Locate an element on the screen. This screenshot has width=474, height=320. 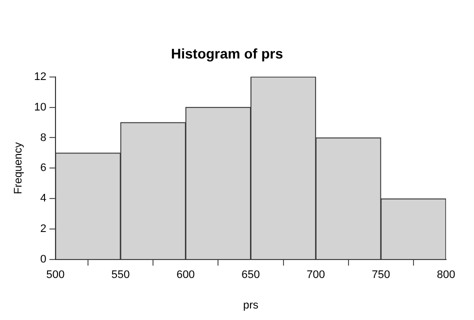
x-tick-label: 800 is located at coordinates (446, 275).